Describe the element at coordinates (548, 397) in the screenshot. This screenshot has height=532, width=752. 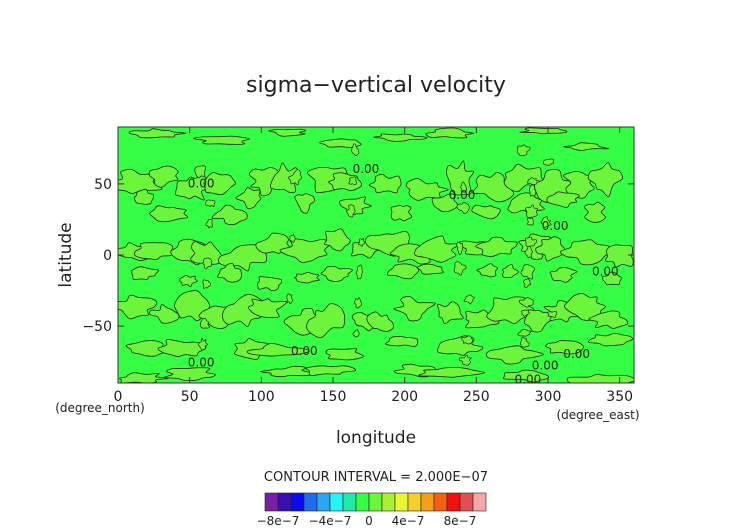
I see `x-tick-label: 300` at that location.